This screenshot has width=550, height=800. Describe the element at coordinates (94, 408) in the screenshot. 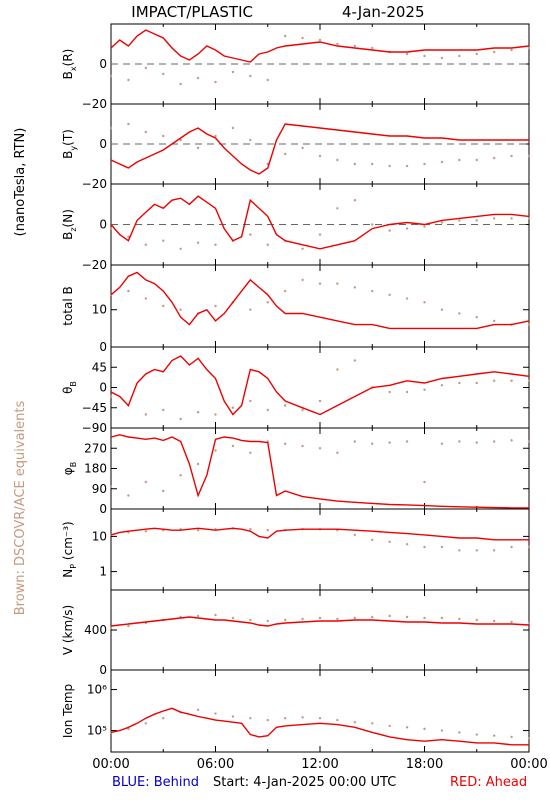

I see `y-tick-label-theta: −45` at that location.